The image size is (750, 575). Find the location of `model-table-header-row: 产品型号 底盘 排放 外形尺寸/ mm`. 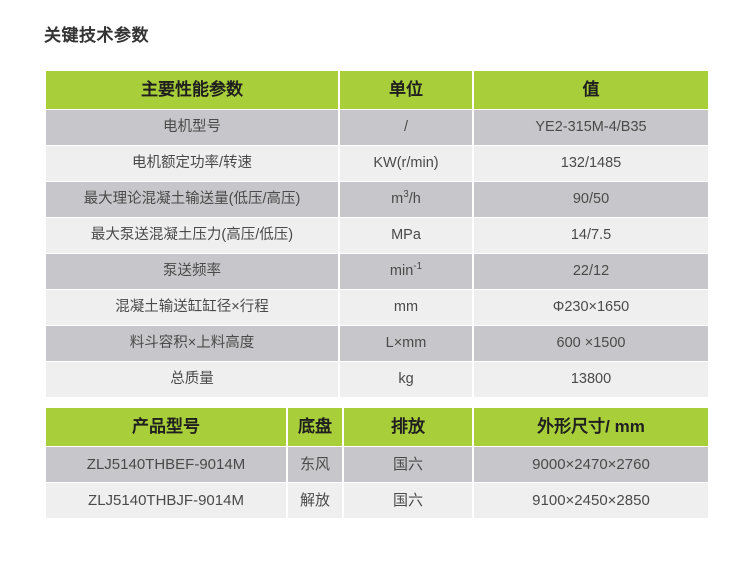

model-table-header-row: 产品型号 底盘 排放 外形尺寸/ mm is located at coordinates (377, 427).